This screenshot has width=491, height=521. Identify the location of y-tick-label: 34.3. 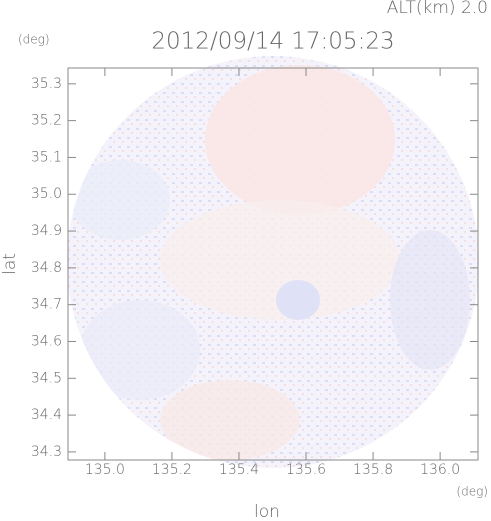
(46, 452).